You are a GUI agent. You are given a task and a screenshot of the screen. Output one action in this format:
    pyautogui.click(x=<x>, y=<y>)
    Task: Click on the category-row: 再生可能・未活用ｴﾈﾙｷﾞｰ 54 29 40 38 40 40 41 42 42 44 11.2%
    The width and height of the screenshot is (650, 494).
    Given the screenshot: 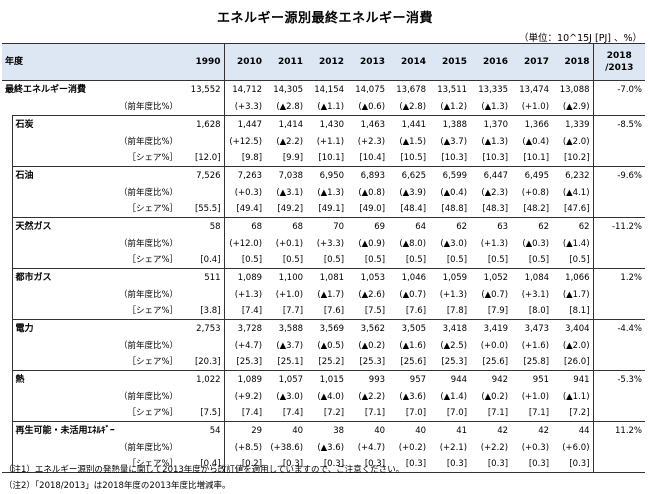 What is the action you would take?
    pyautogui.click(x=324, y=430)
    